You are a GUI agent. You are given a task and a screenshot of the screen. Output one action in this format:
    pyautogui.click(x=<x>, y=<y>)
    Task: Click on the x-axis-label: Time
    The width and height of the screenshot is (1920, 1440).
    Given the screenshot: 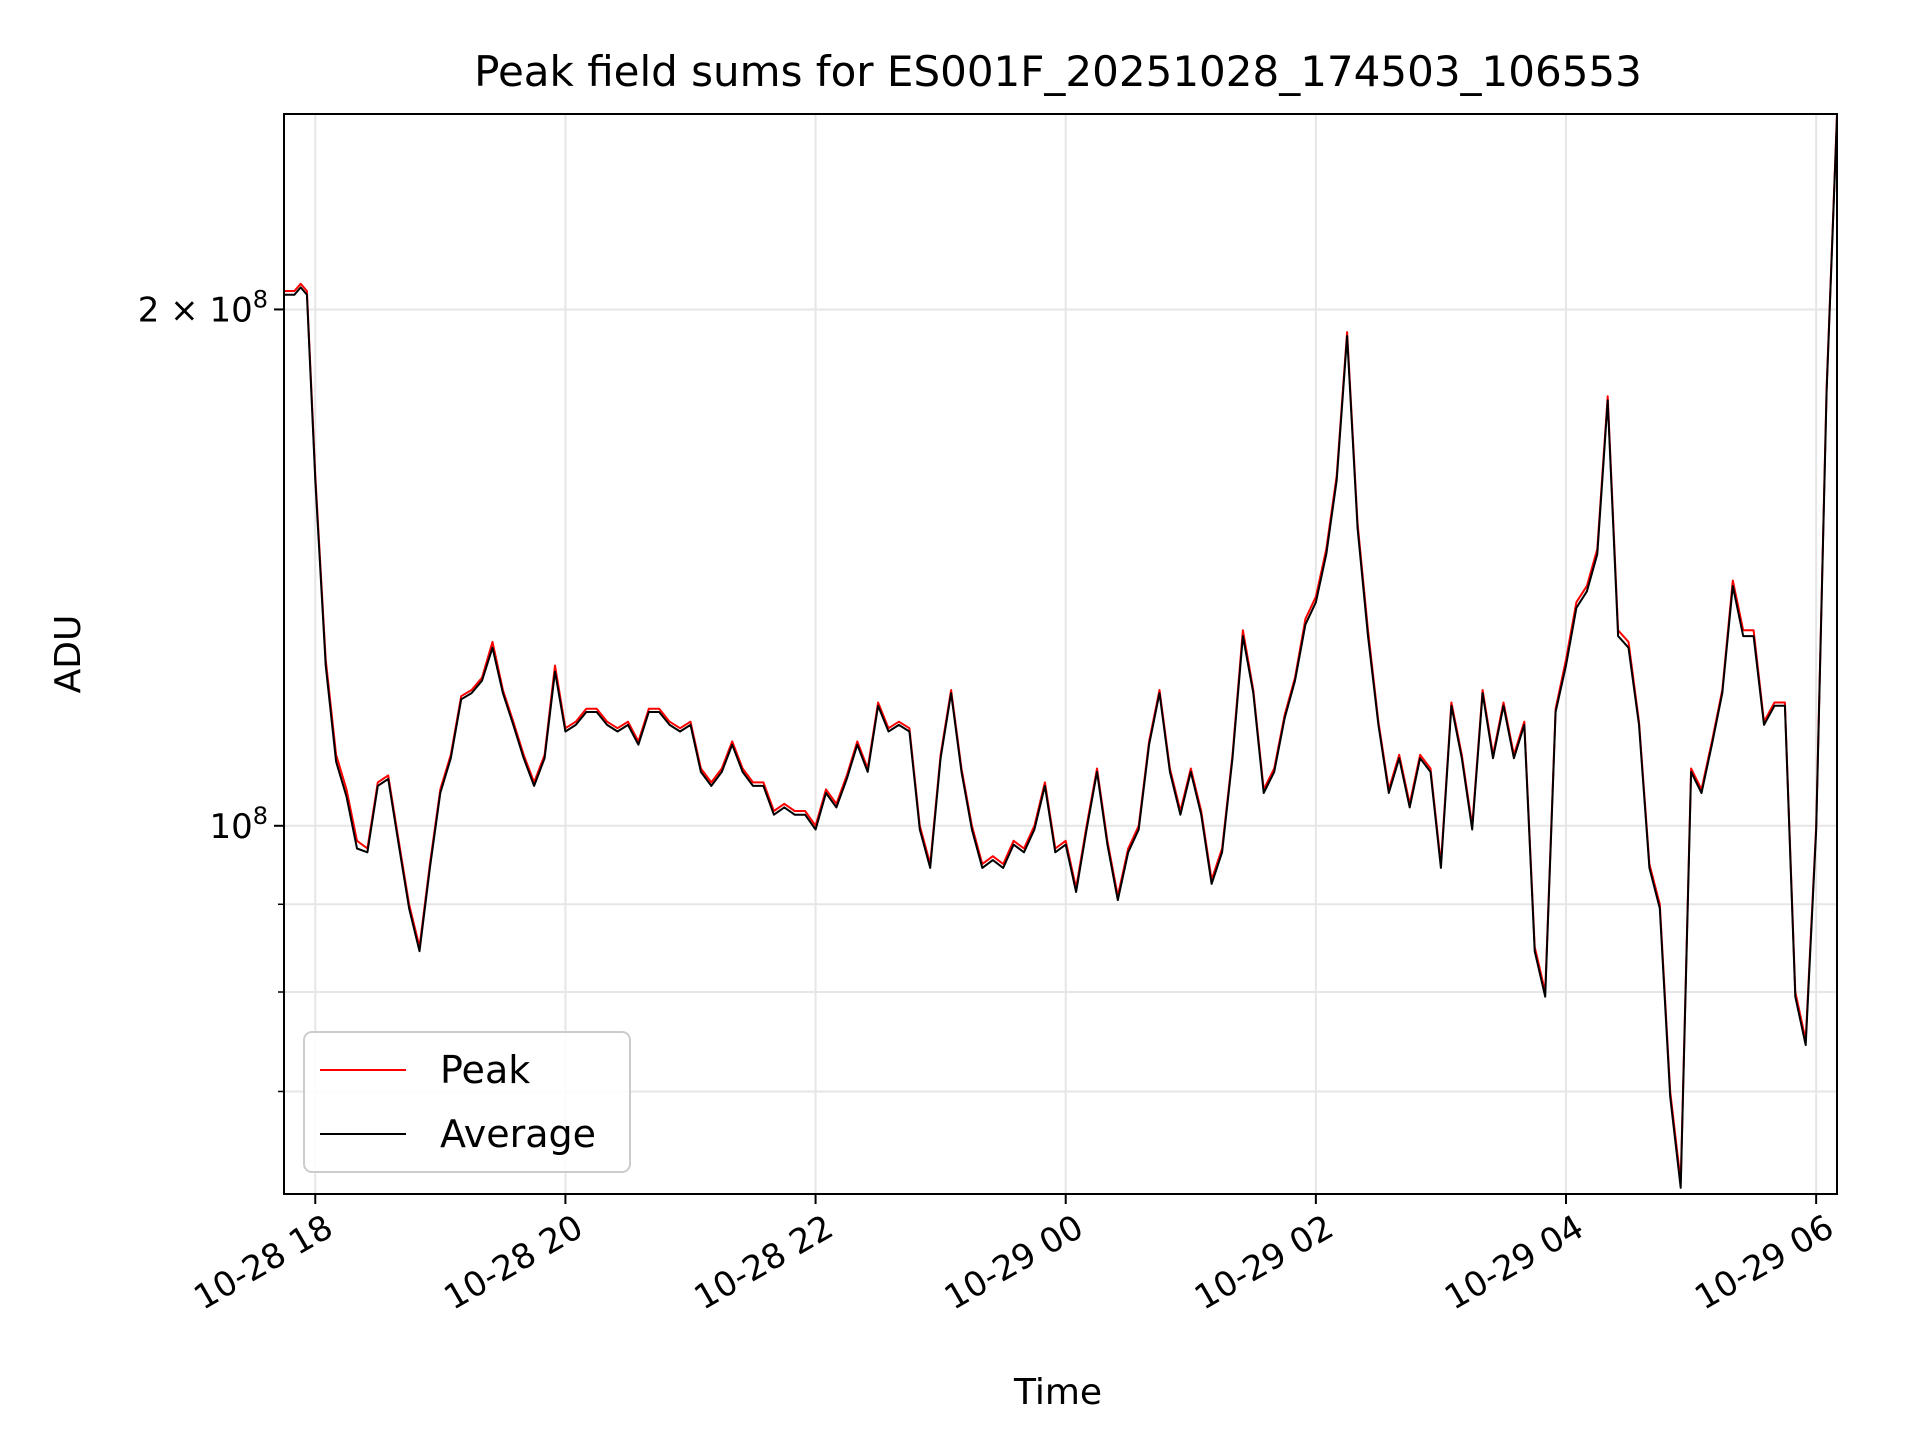 What is the action you would take?
    pyautogui.click(x=1057, y=1392)
    